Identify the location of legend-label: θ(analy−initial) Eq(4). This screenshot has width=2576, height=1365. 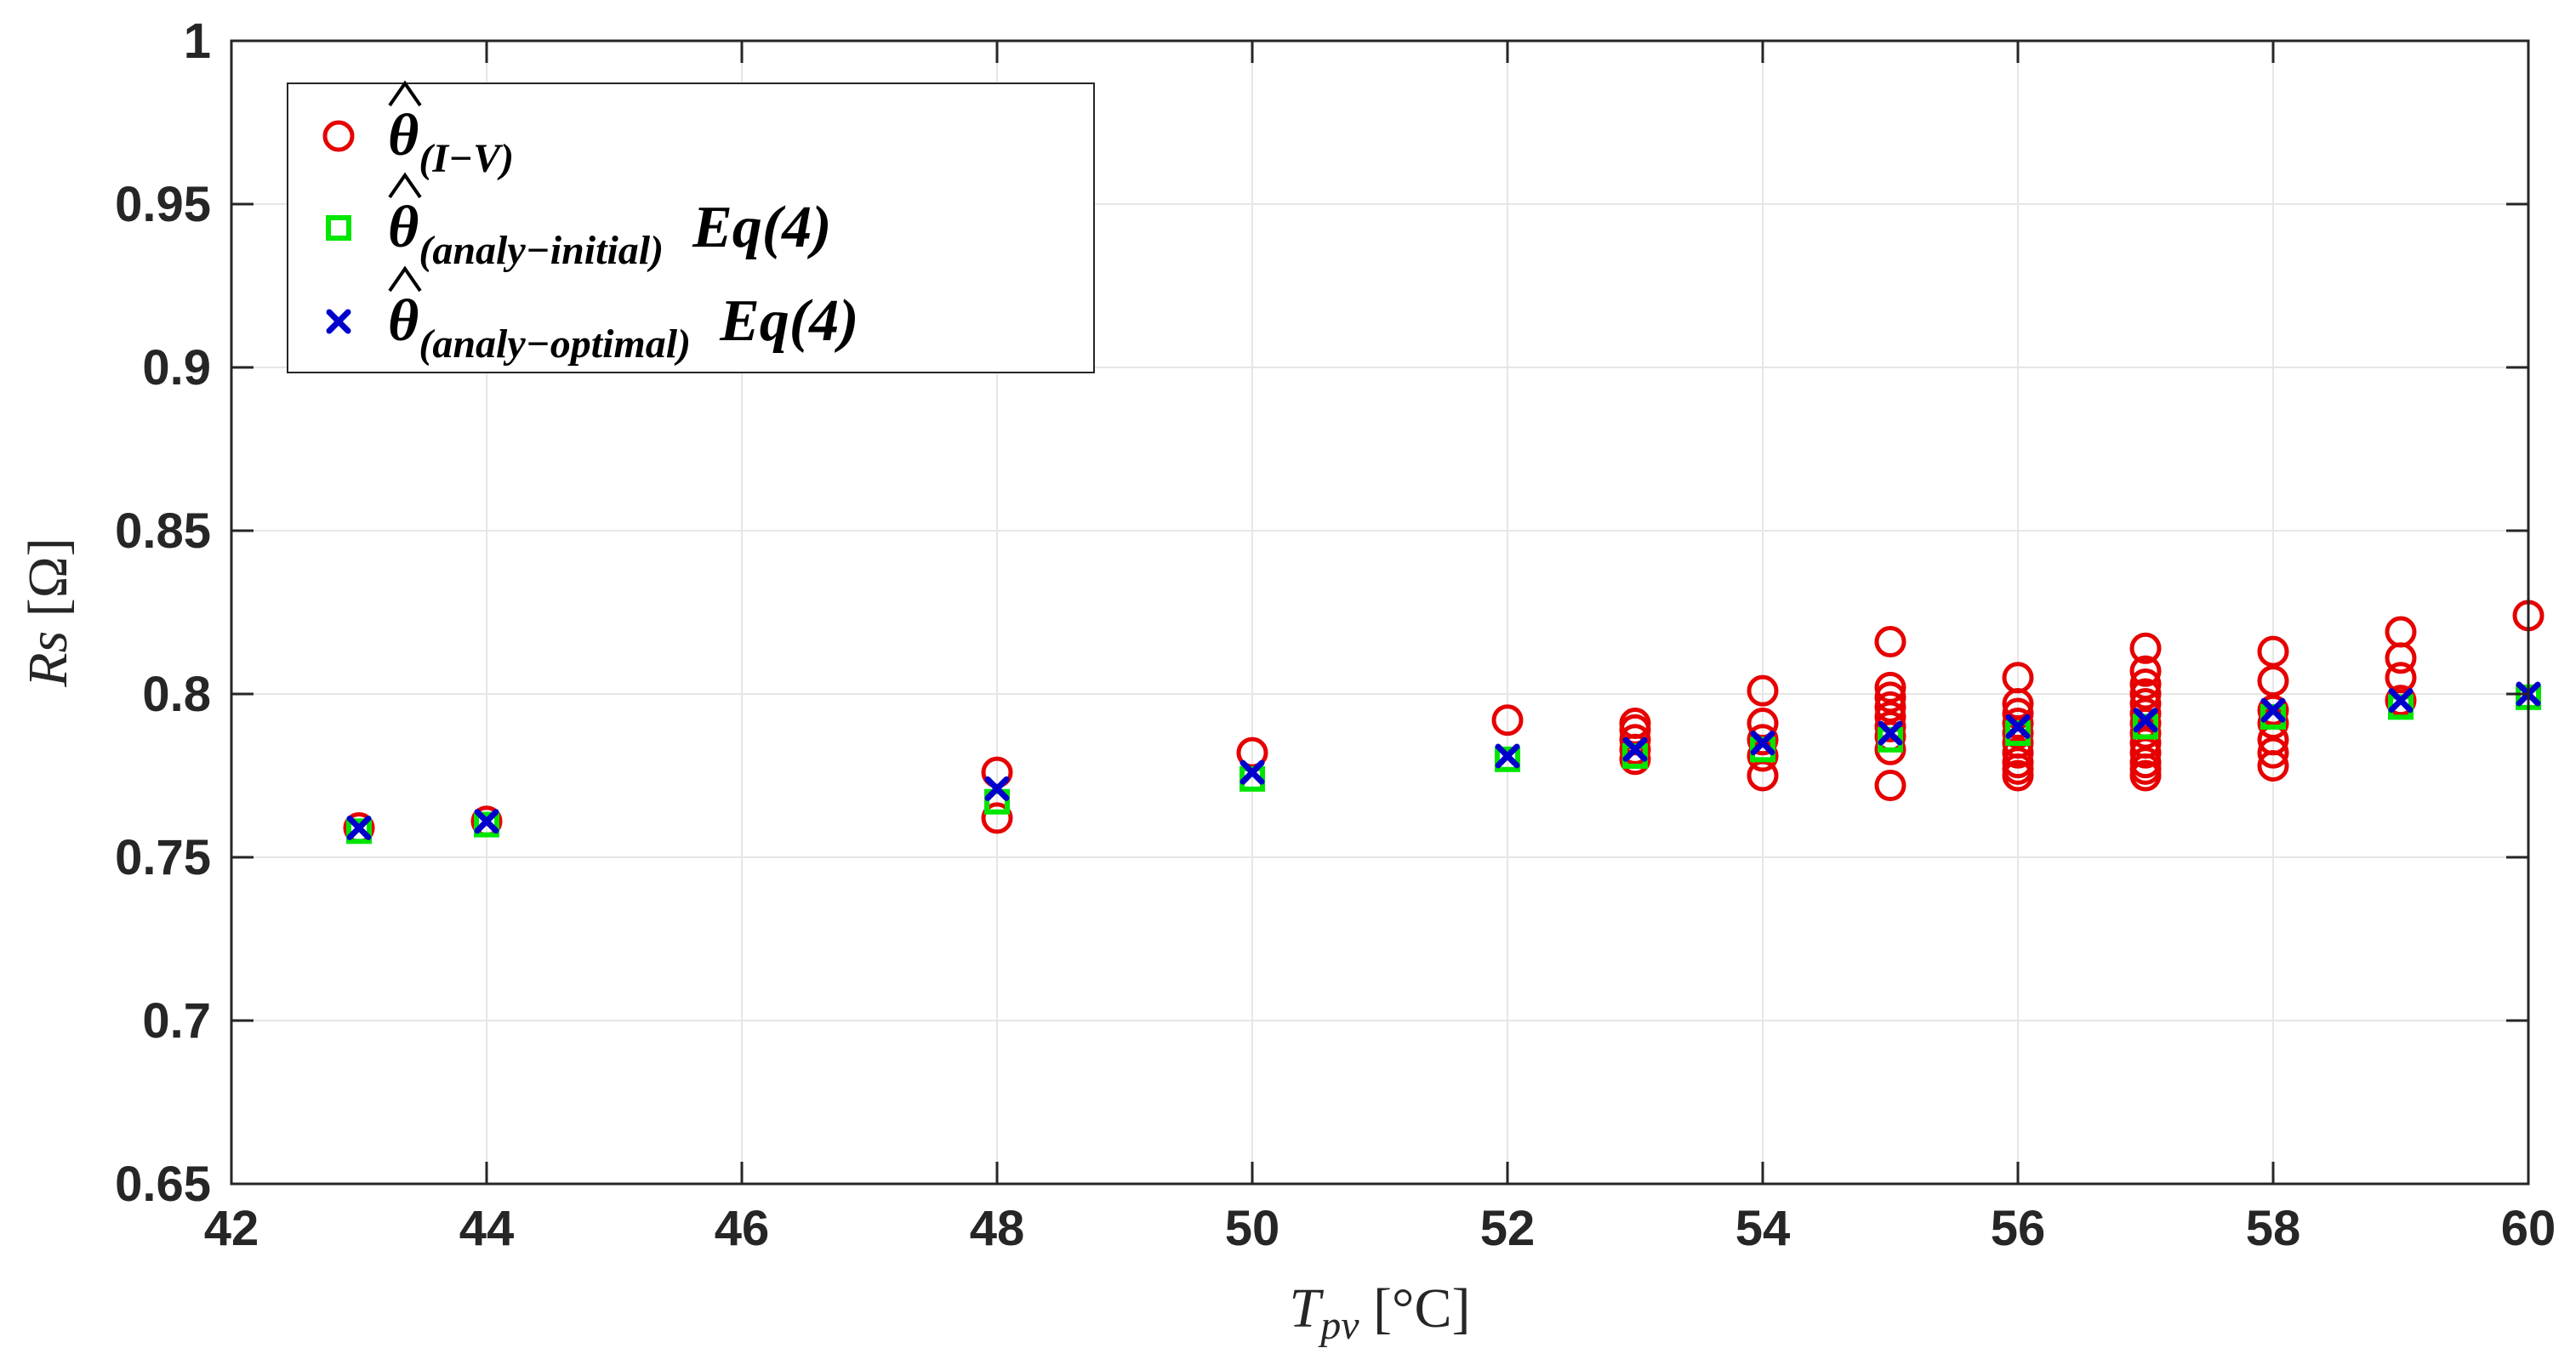
(610, 234).